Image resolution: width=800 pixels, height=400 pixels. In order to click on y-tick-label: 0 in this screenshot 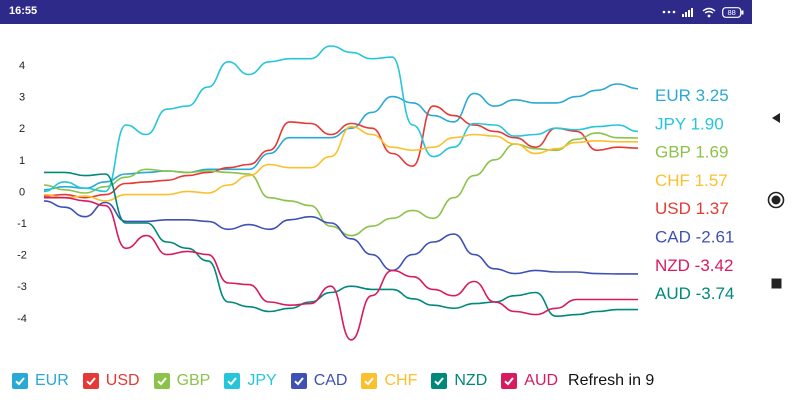, I will do `click(22, 192)`.